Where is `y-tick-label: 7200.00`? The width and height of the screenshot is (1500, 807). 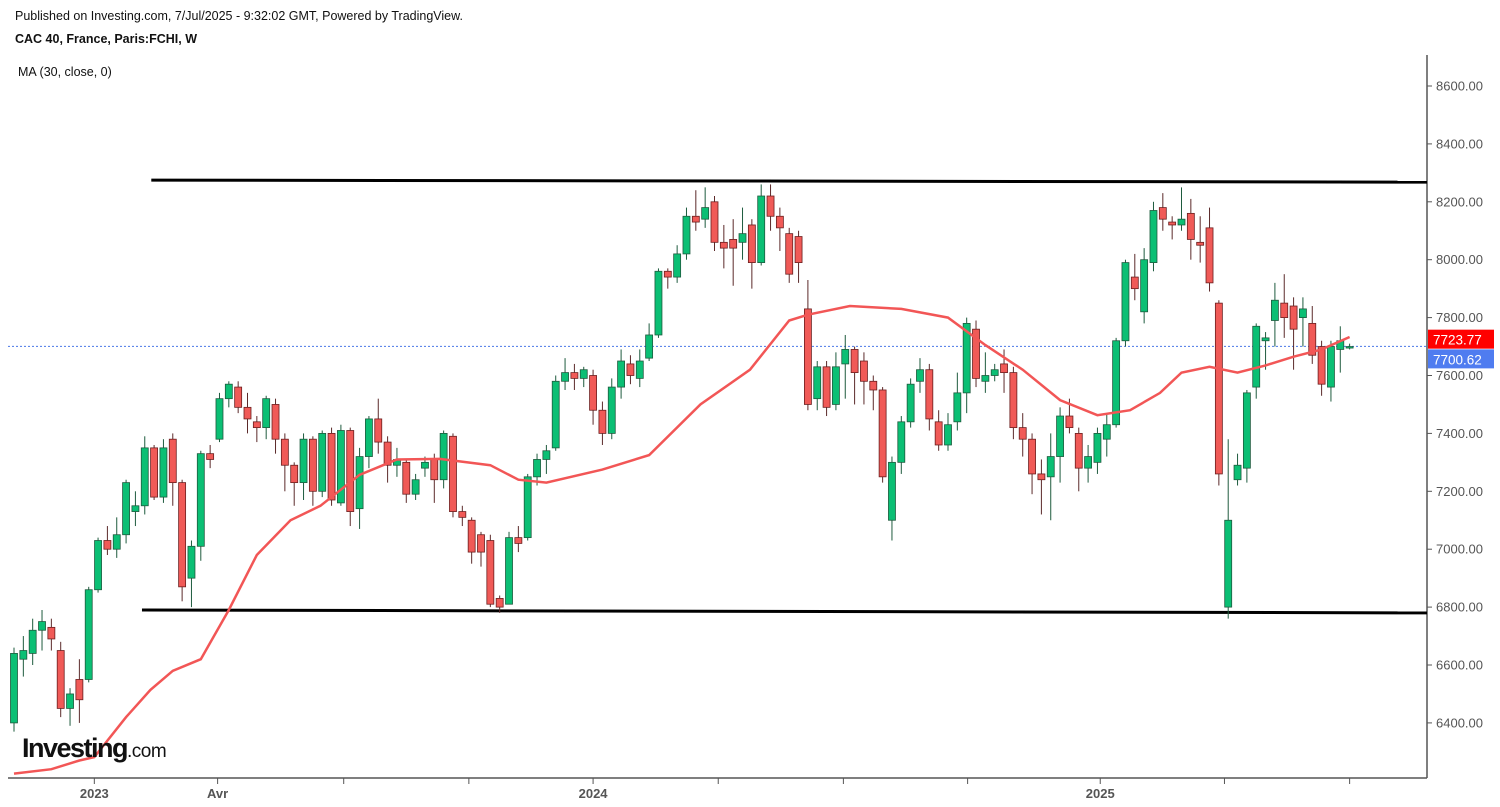 y-tick-label: 7200.00 is located at coordinates (1459, 491).